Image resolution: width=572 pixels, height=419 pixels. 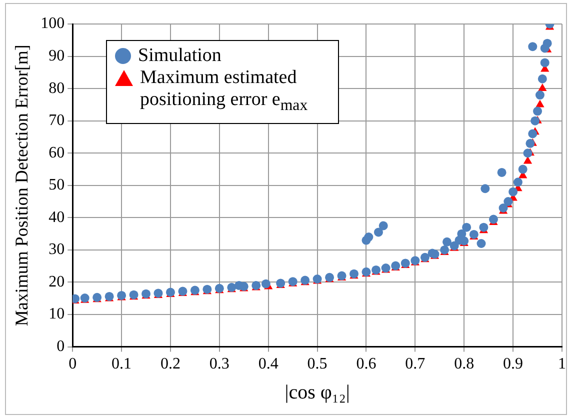 What do you see at coordinates (56, 55) in the screenshot?
I see `y-tick-label: 90` at bounding box center [56, 55].